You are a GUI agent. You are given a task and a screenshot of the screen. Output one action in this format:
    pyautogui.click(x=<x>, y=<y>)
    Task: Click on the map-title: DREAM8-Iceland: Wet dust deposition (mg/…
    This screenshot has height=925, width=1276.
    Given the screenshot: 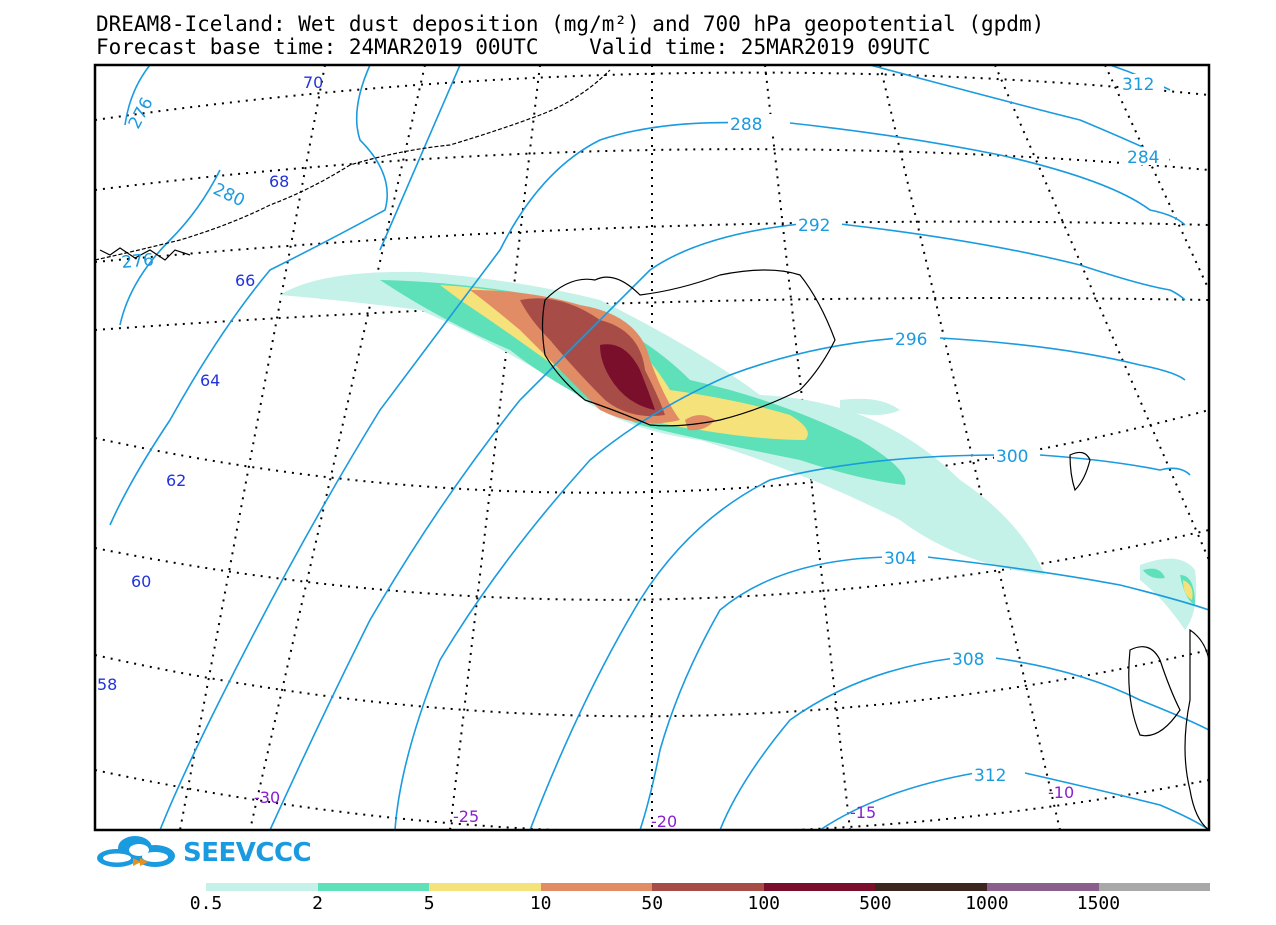 What is the action you would take?
    pyautogui.click(x=570, y=24)
    